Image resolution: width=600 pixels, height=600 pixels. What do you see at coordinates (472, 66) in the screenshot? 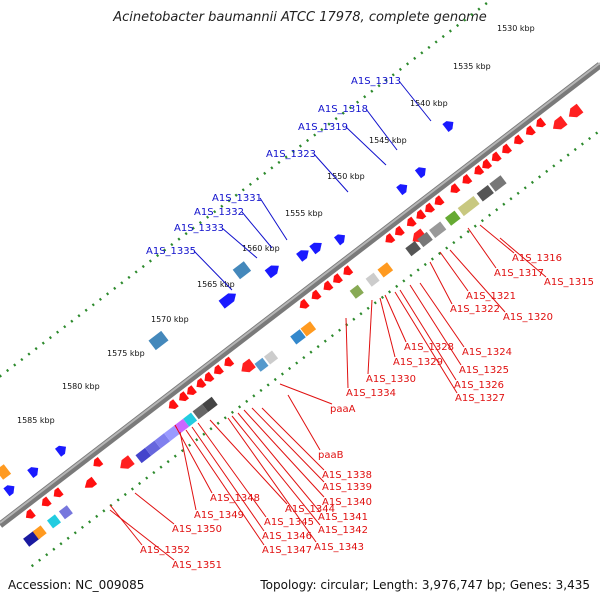
I see `scale-tick-label: 1535 kbp` at bounding box center [472, 66].